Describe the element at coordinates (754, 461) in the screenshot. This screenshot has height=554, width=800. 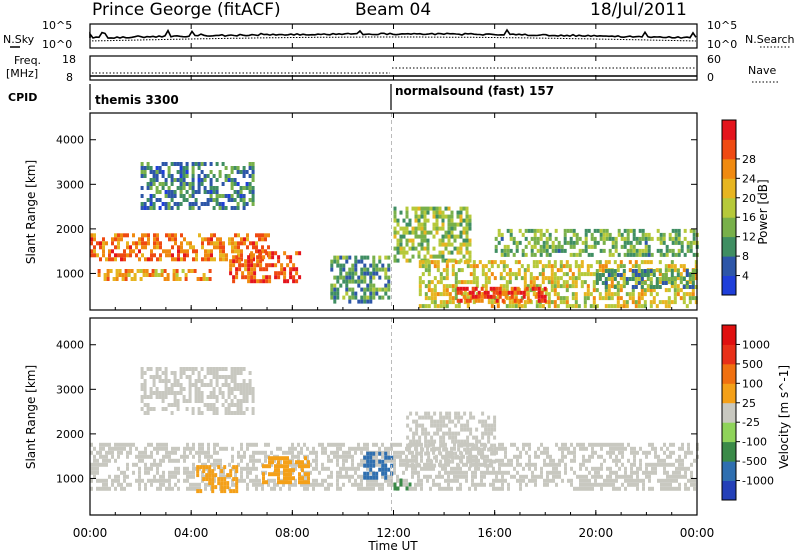
I see `velocity-colorbar-tick-label: -500` at that location.